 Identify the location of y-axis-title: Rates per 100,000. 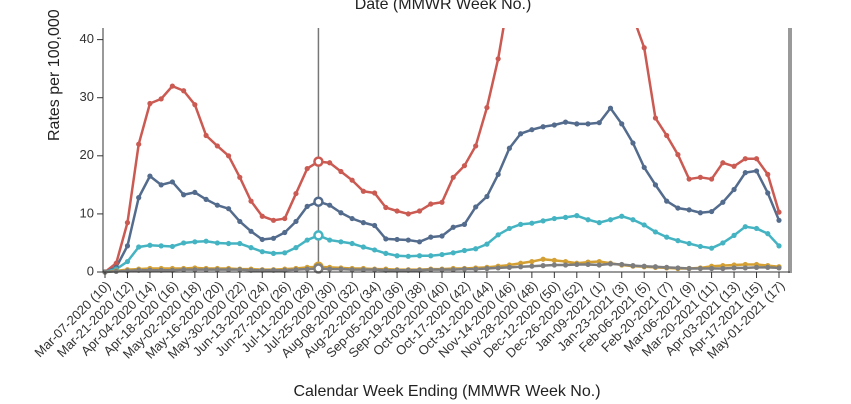
(54, 75).